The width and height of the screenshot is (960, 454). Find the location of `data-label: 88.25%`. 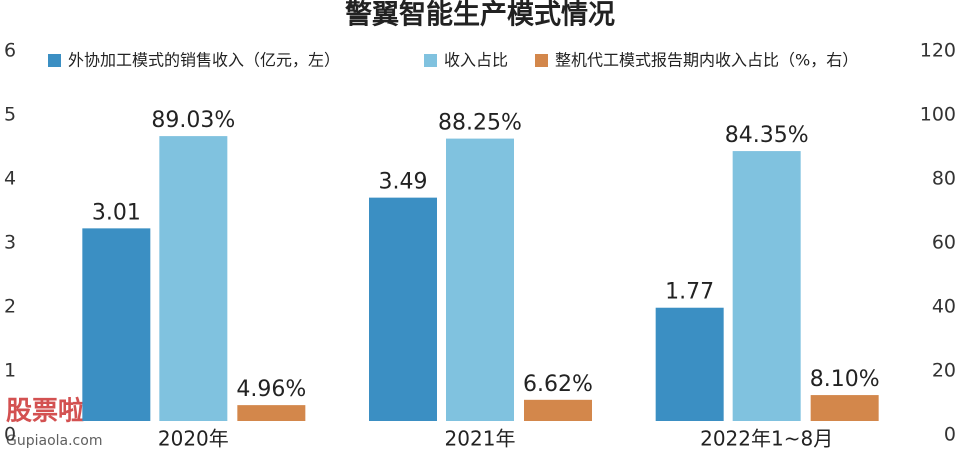

data-label: 88.25% is located at coordinates (480, 123).